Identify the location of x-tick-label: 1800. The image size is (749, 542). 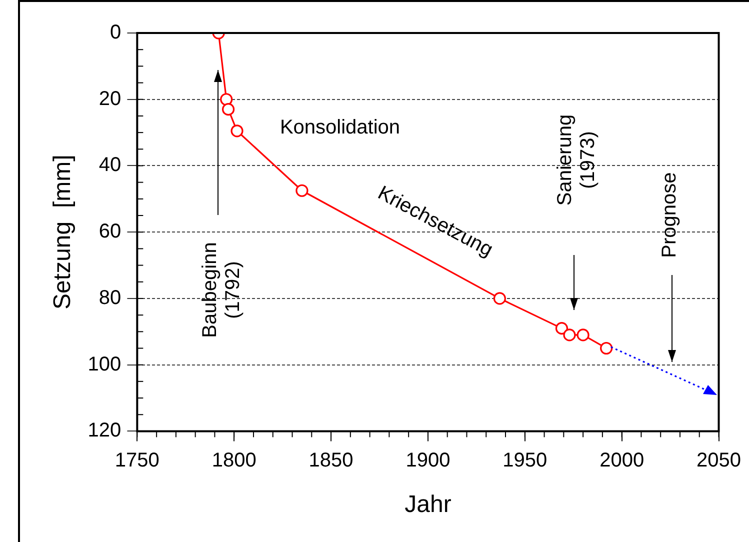
(234, 461).